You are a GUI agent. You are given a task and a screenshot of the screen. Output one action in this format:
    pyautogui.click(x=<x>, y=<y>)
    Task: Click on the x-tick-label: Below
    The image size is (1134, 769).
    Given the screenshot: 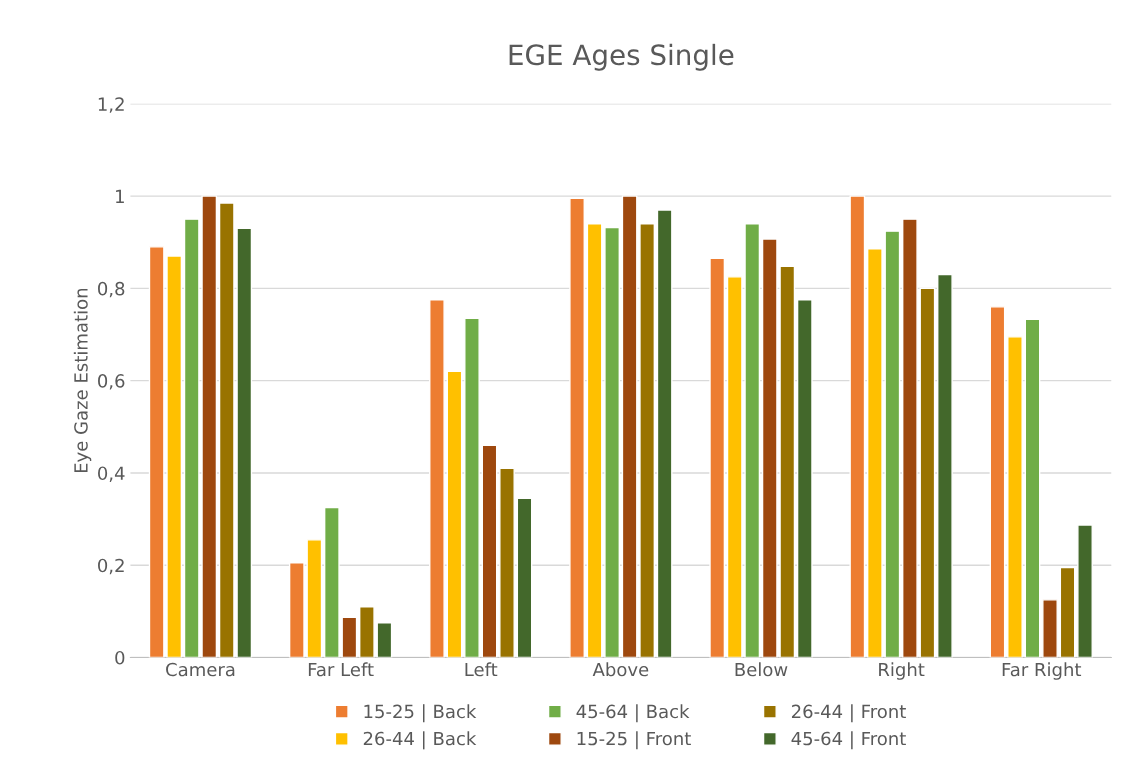 What is the action you would take?
    pyautogui.click(x=761, y=669)
    